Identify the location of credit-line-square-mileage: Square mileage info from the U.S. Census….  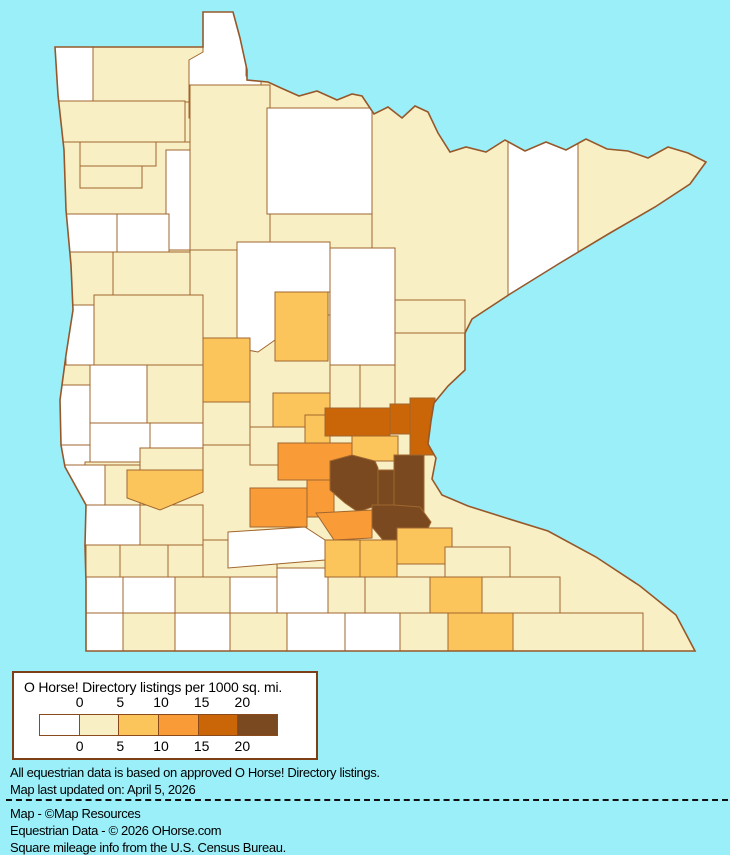
(148, 847).